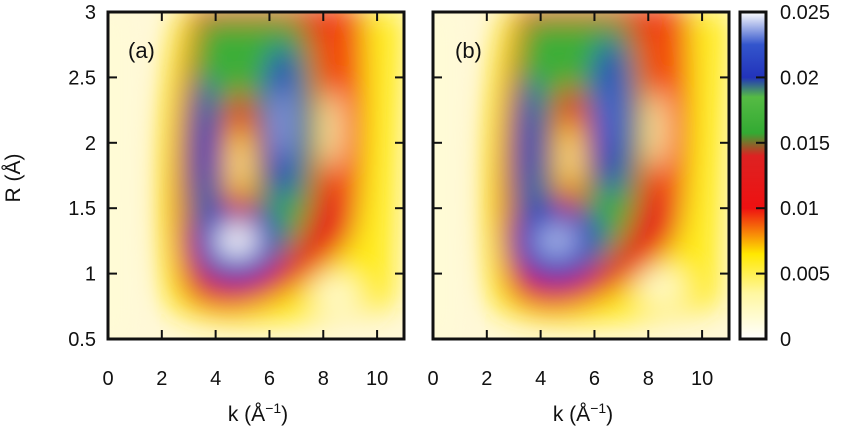  Describe the element at coordinates (141, 50) in the screenshot. I see `panel-label-a: (a)` at that location.